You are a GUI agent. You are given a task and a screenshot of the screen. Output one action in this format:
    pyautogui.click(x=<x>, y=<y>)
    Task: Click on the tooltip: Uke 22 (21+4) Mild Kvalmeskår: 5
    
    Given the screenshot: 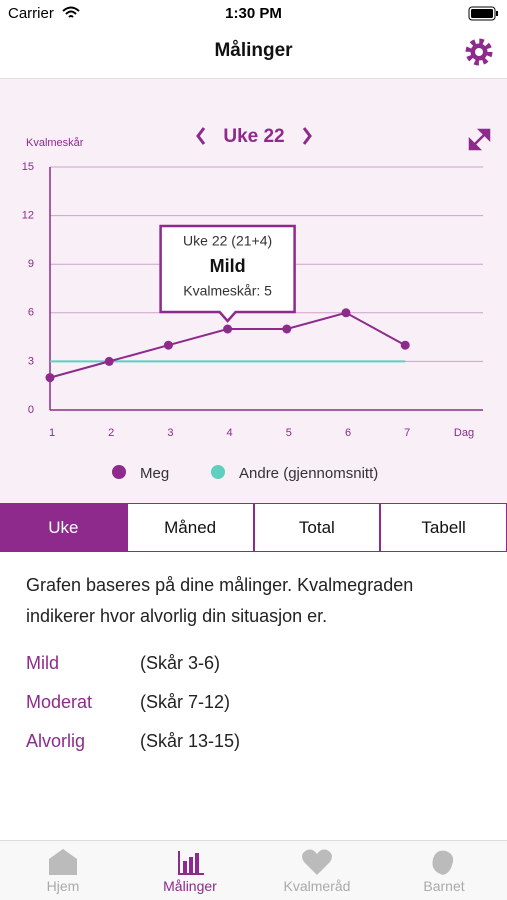 What is the action you would take?
    pyautogui.click(x=227, y=273)
    